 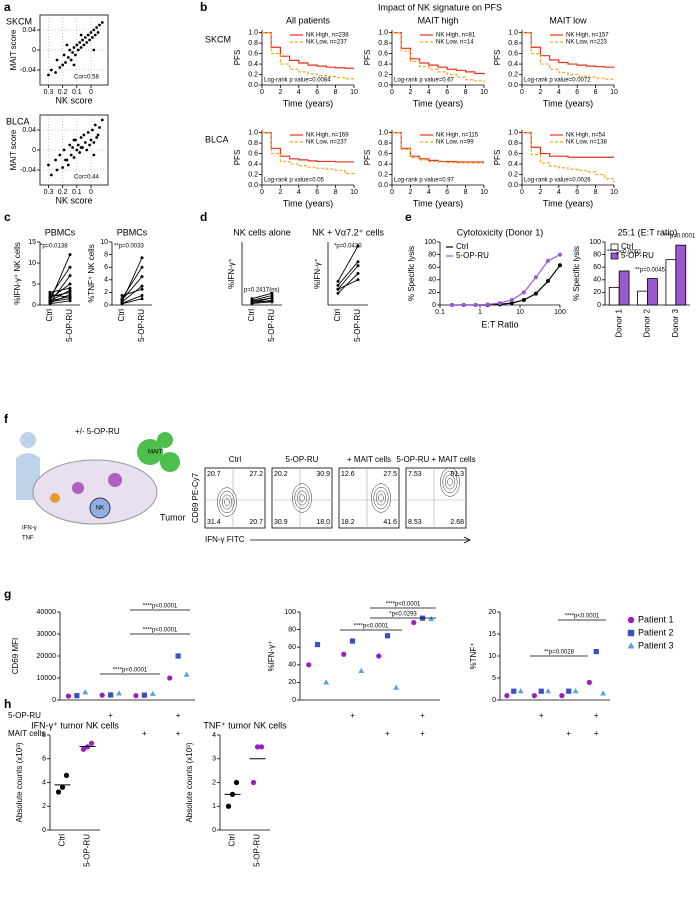 What do you see at coordinates (597, 267) in the screenshot?
I see `y-tick-label: 60` at bounding box center [597, 267].